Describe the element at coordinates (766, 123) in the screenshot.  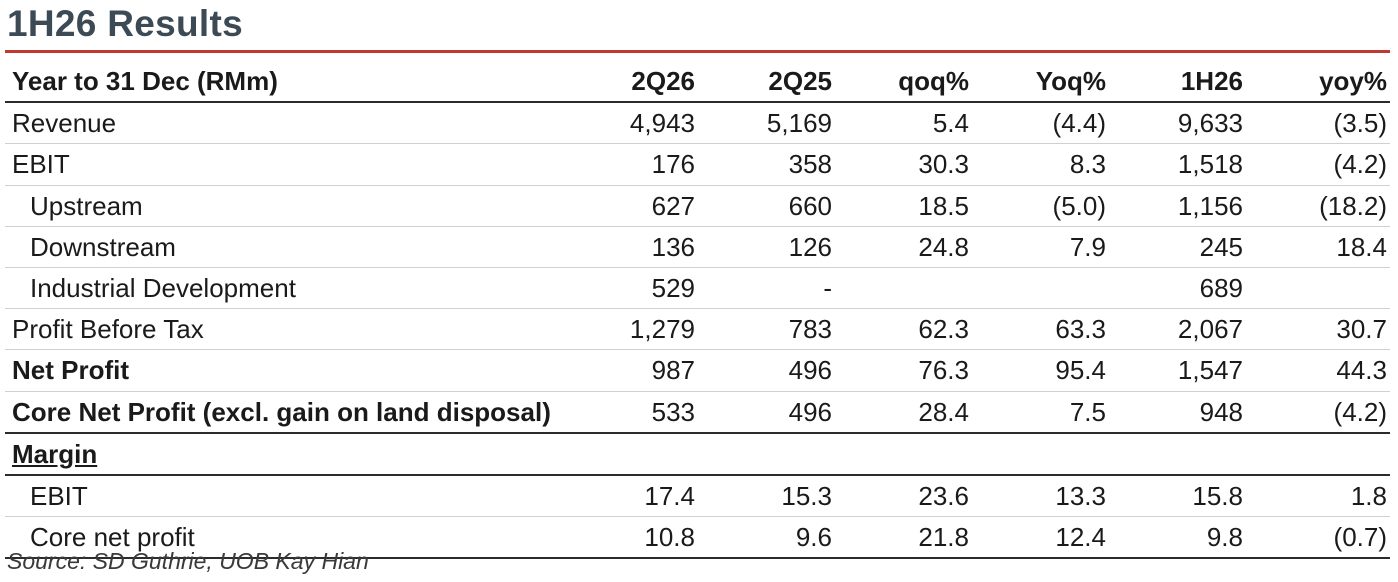
I see `cell-value: 5,169` at that location.